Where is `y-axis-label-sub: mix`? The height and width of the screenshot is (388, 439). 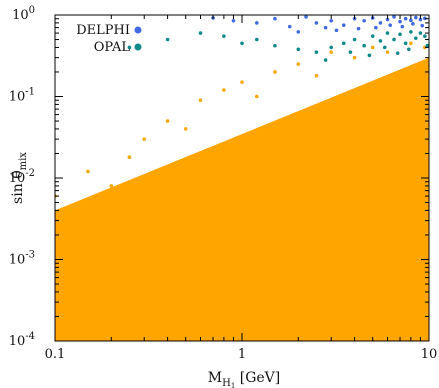
y-axis-label-sub: mix is located at coordinates (23, 161).